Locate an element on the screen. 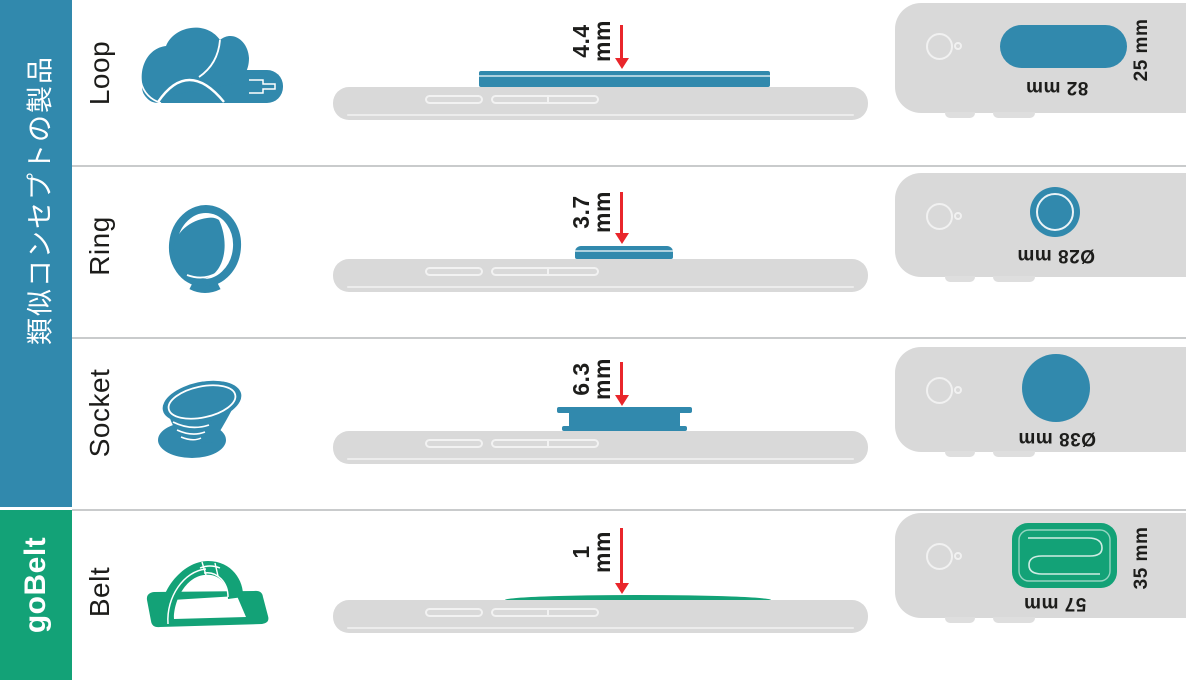 Image resolution: width=1186 pixels, height=680 pixels. row-label-socket: Socket is located at coordinates (99, 413).